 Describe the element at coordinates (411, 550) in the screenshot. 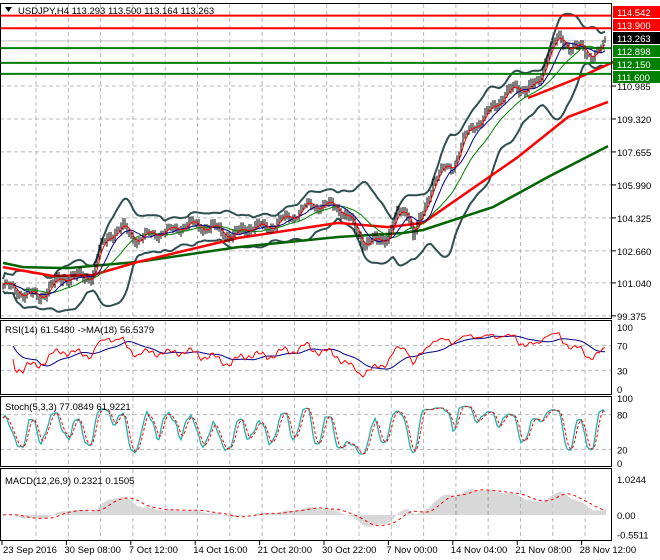

I see `time-tick-label: 7 Nov 00:00` at that location.